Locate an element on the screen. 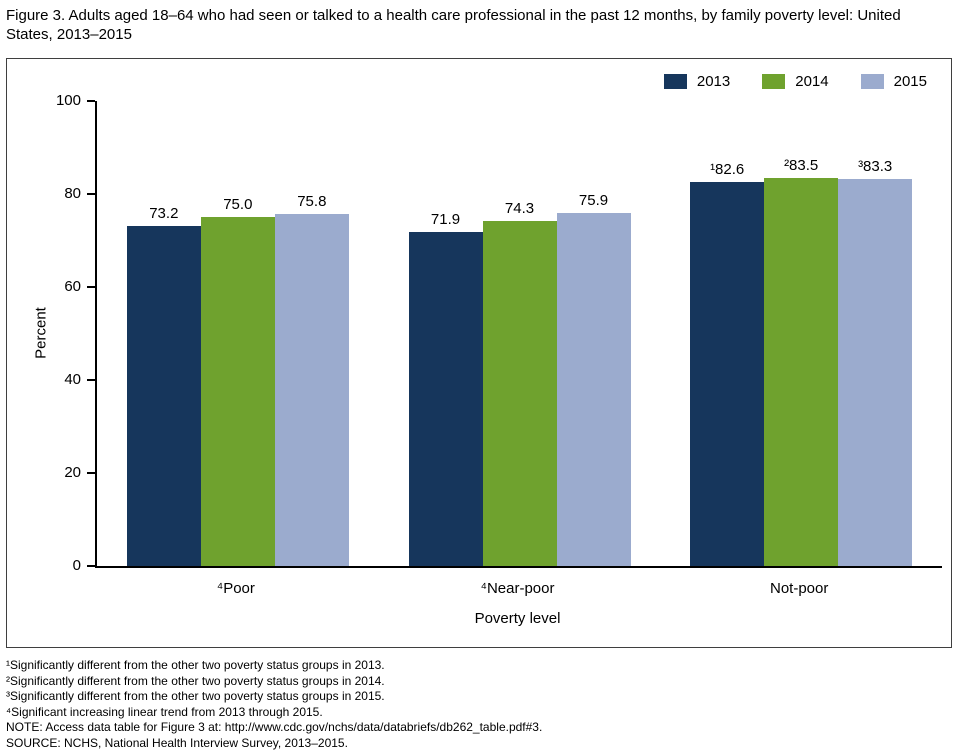 The image size is (960, 754). bar-value-label: 73.2 is located at coordinates (164, 213).